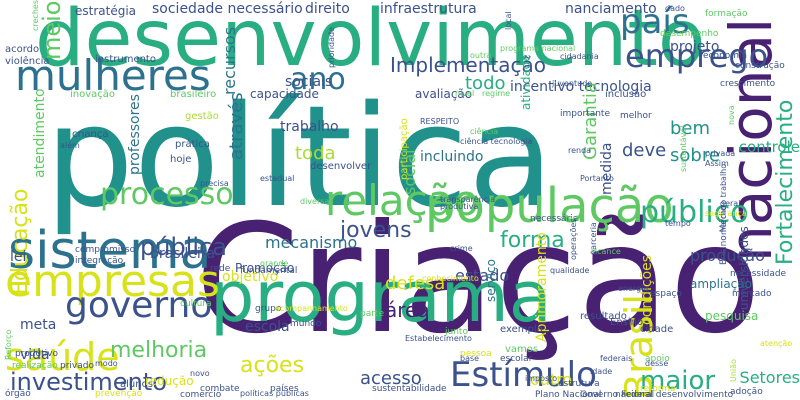  Describe the element at coordinates (468, 199) in the screenshot. I see `word-transparencia: transparência` at that location.